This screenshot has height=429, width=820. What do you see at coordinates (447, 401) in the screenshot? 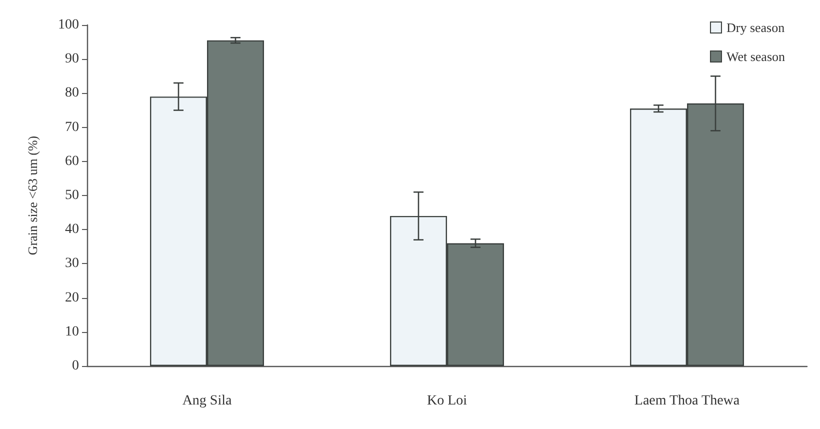
I see `x-tick-label: Ko Loi` at bounding box center [447, 401].